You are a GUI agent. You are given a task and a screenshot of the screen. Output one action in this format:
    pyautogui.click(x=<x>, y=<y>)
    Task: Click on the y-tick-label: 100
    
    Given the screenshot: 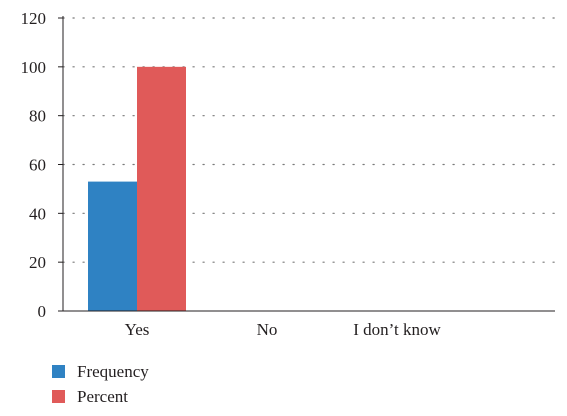 What is the action you would take?
    pyautogui.click(x=34, y=67)
    